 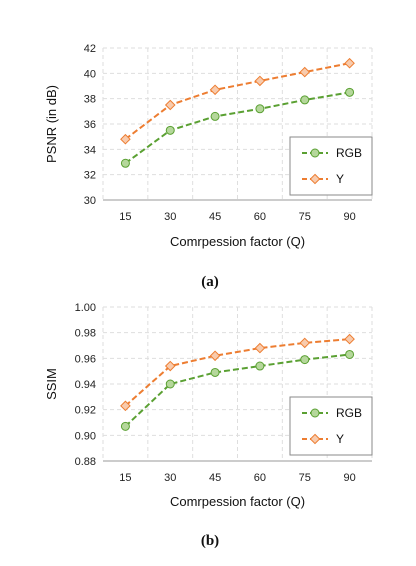 What do you see at coordinates (51, 384) in the screenshot?
I see `y-axis-label: SSIM` at bounding box center [51, 384].